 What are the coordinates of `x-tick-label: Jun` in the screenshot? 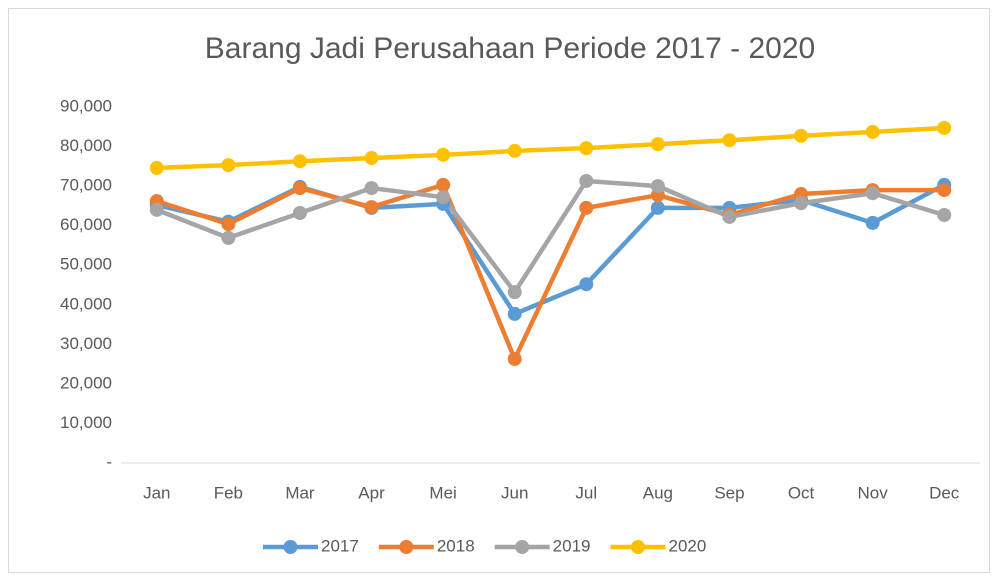 It's located at (514, 492).